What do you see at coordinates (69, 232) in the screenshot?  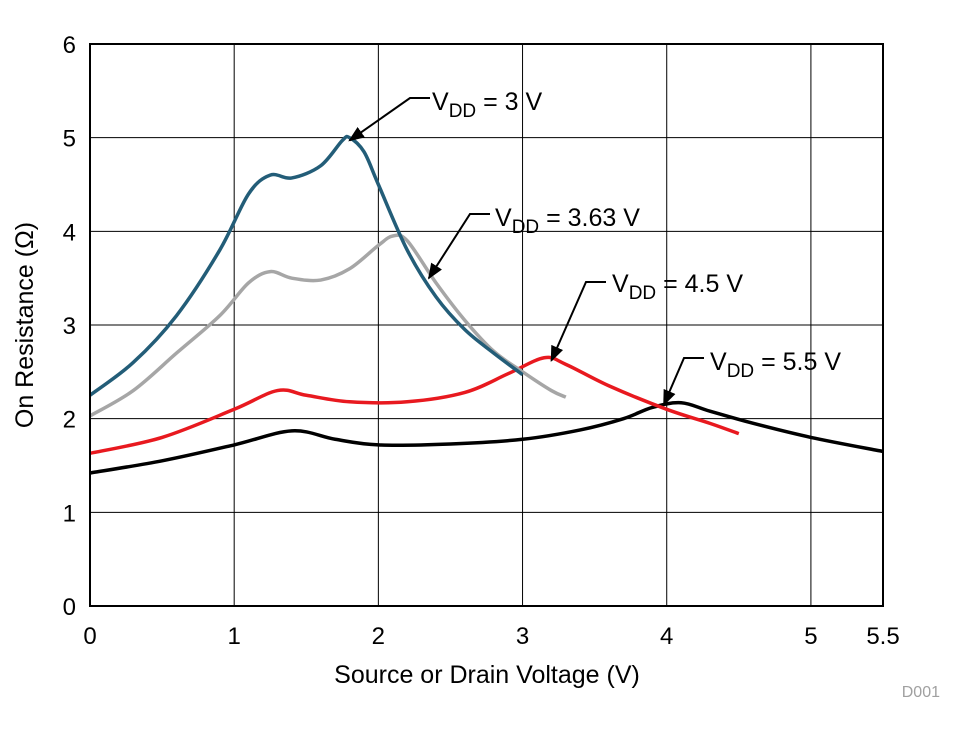 I see `y-tick-label: 4` at bounding box center [69, 232].